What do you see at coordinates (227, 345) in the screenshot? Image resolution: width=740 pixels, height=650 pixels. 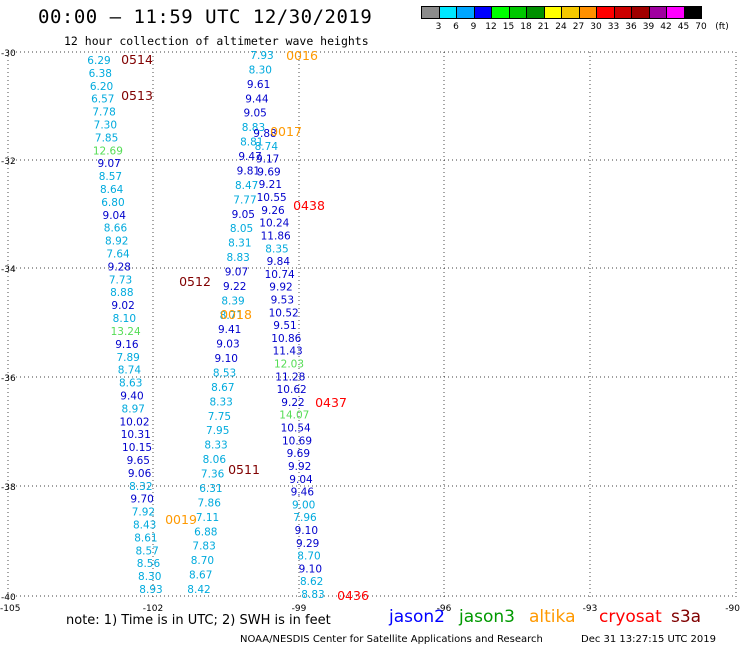 I see `wave-height-value: 9.03` at bounding box center [227, 345].